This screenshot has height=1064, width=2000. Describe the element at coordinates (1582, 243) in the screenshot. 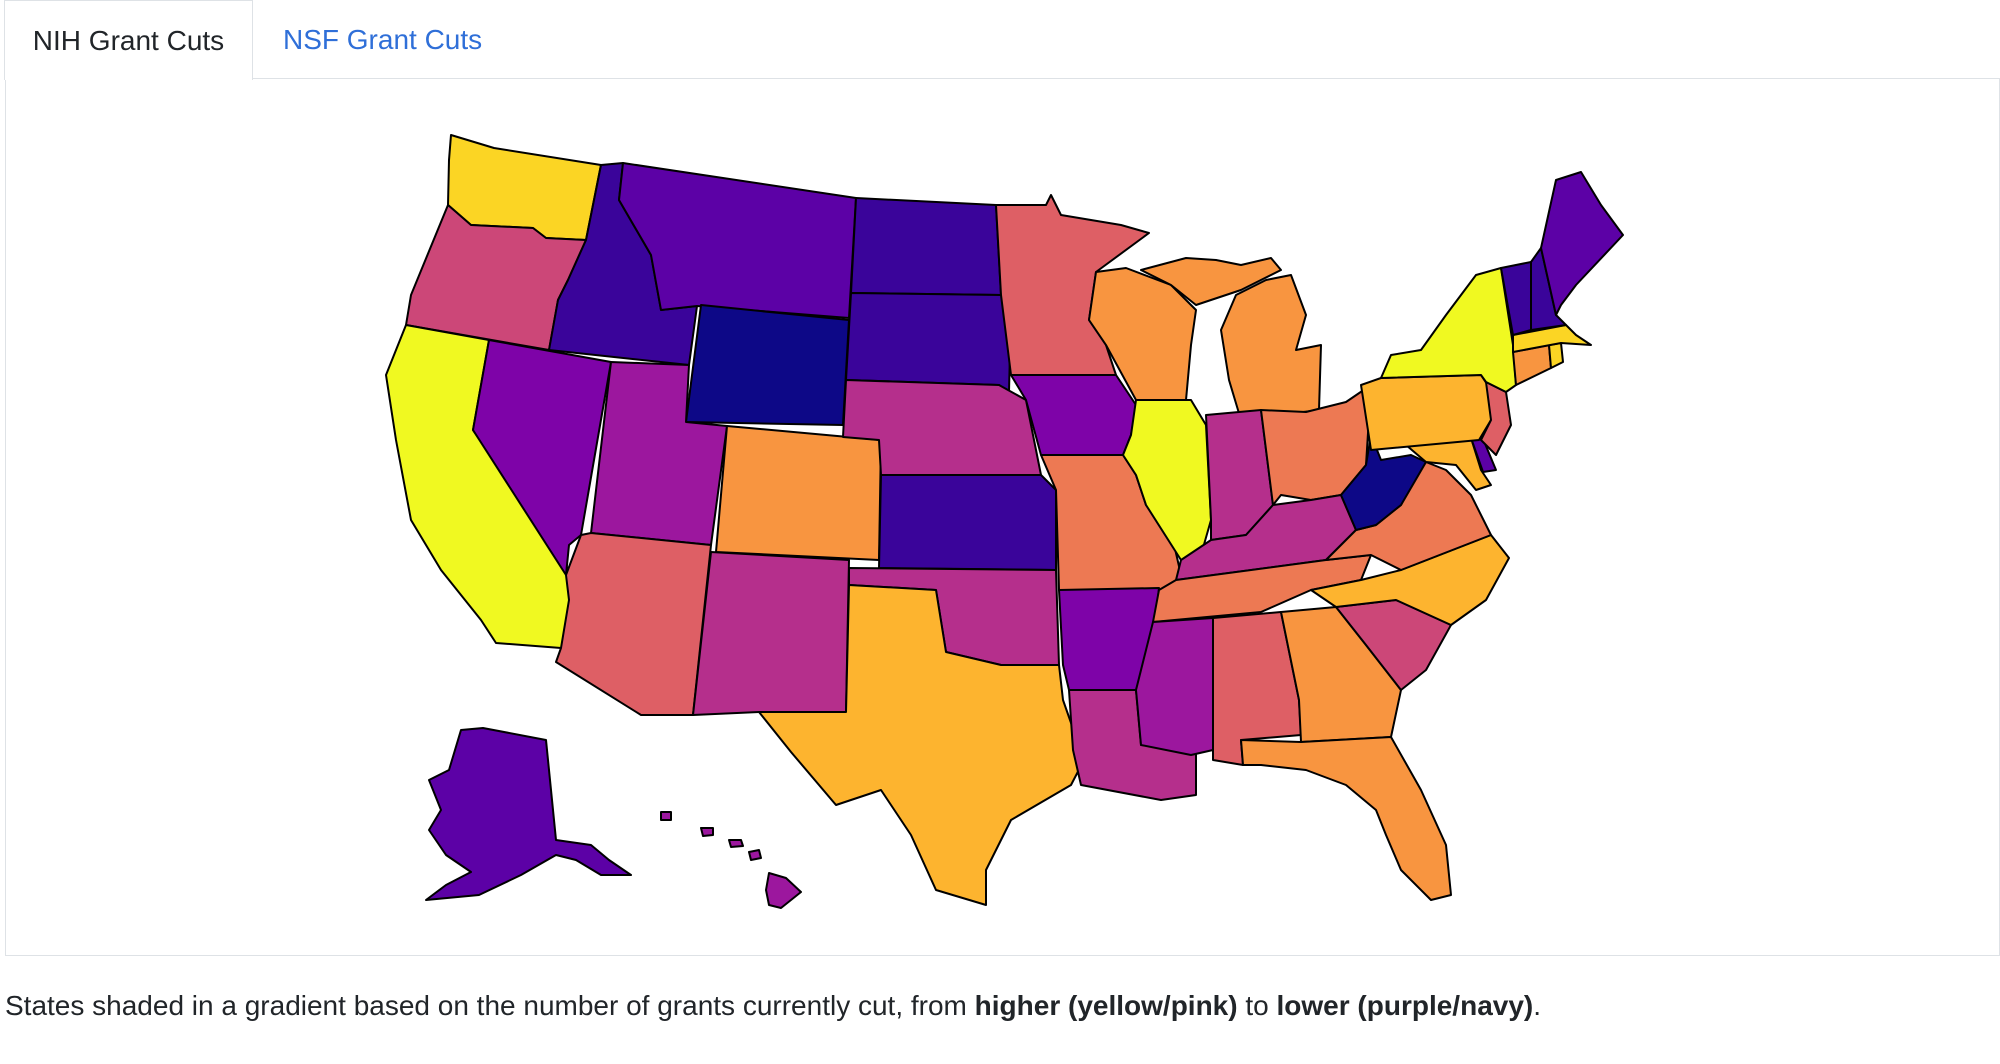

I see `state-me` at that location.